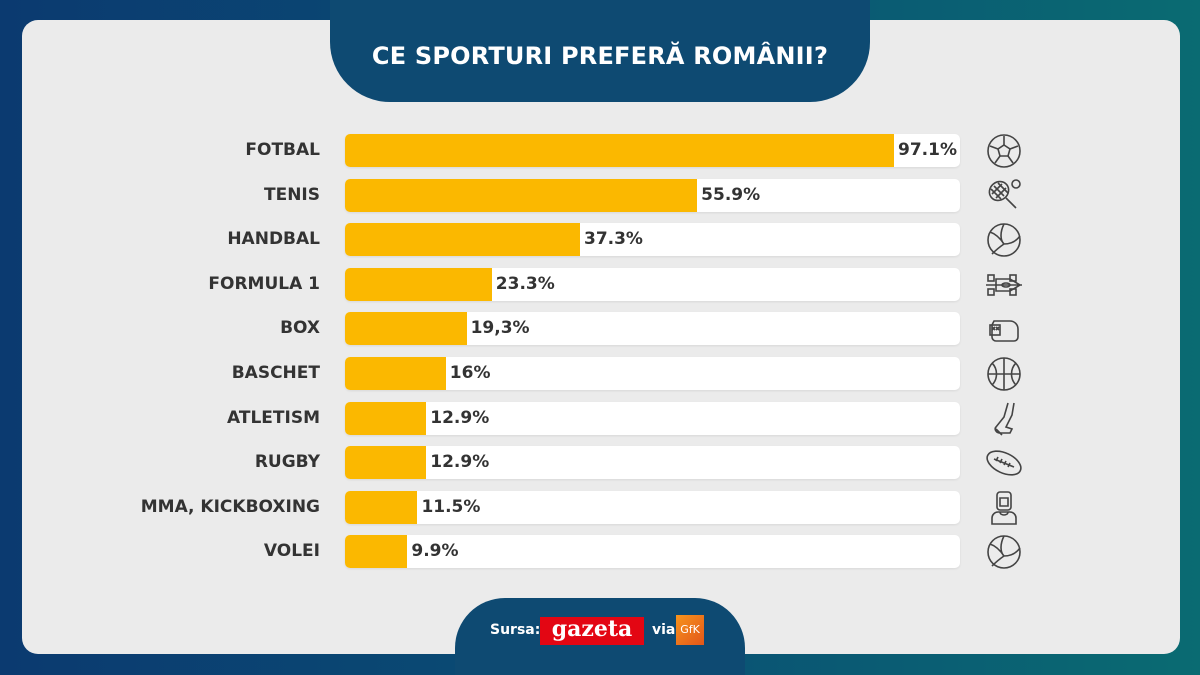 This screenshot has width=1200, height=675. I want to click on boxing-glove-icon, so click(1004, 329).